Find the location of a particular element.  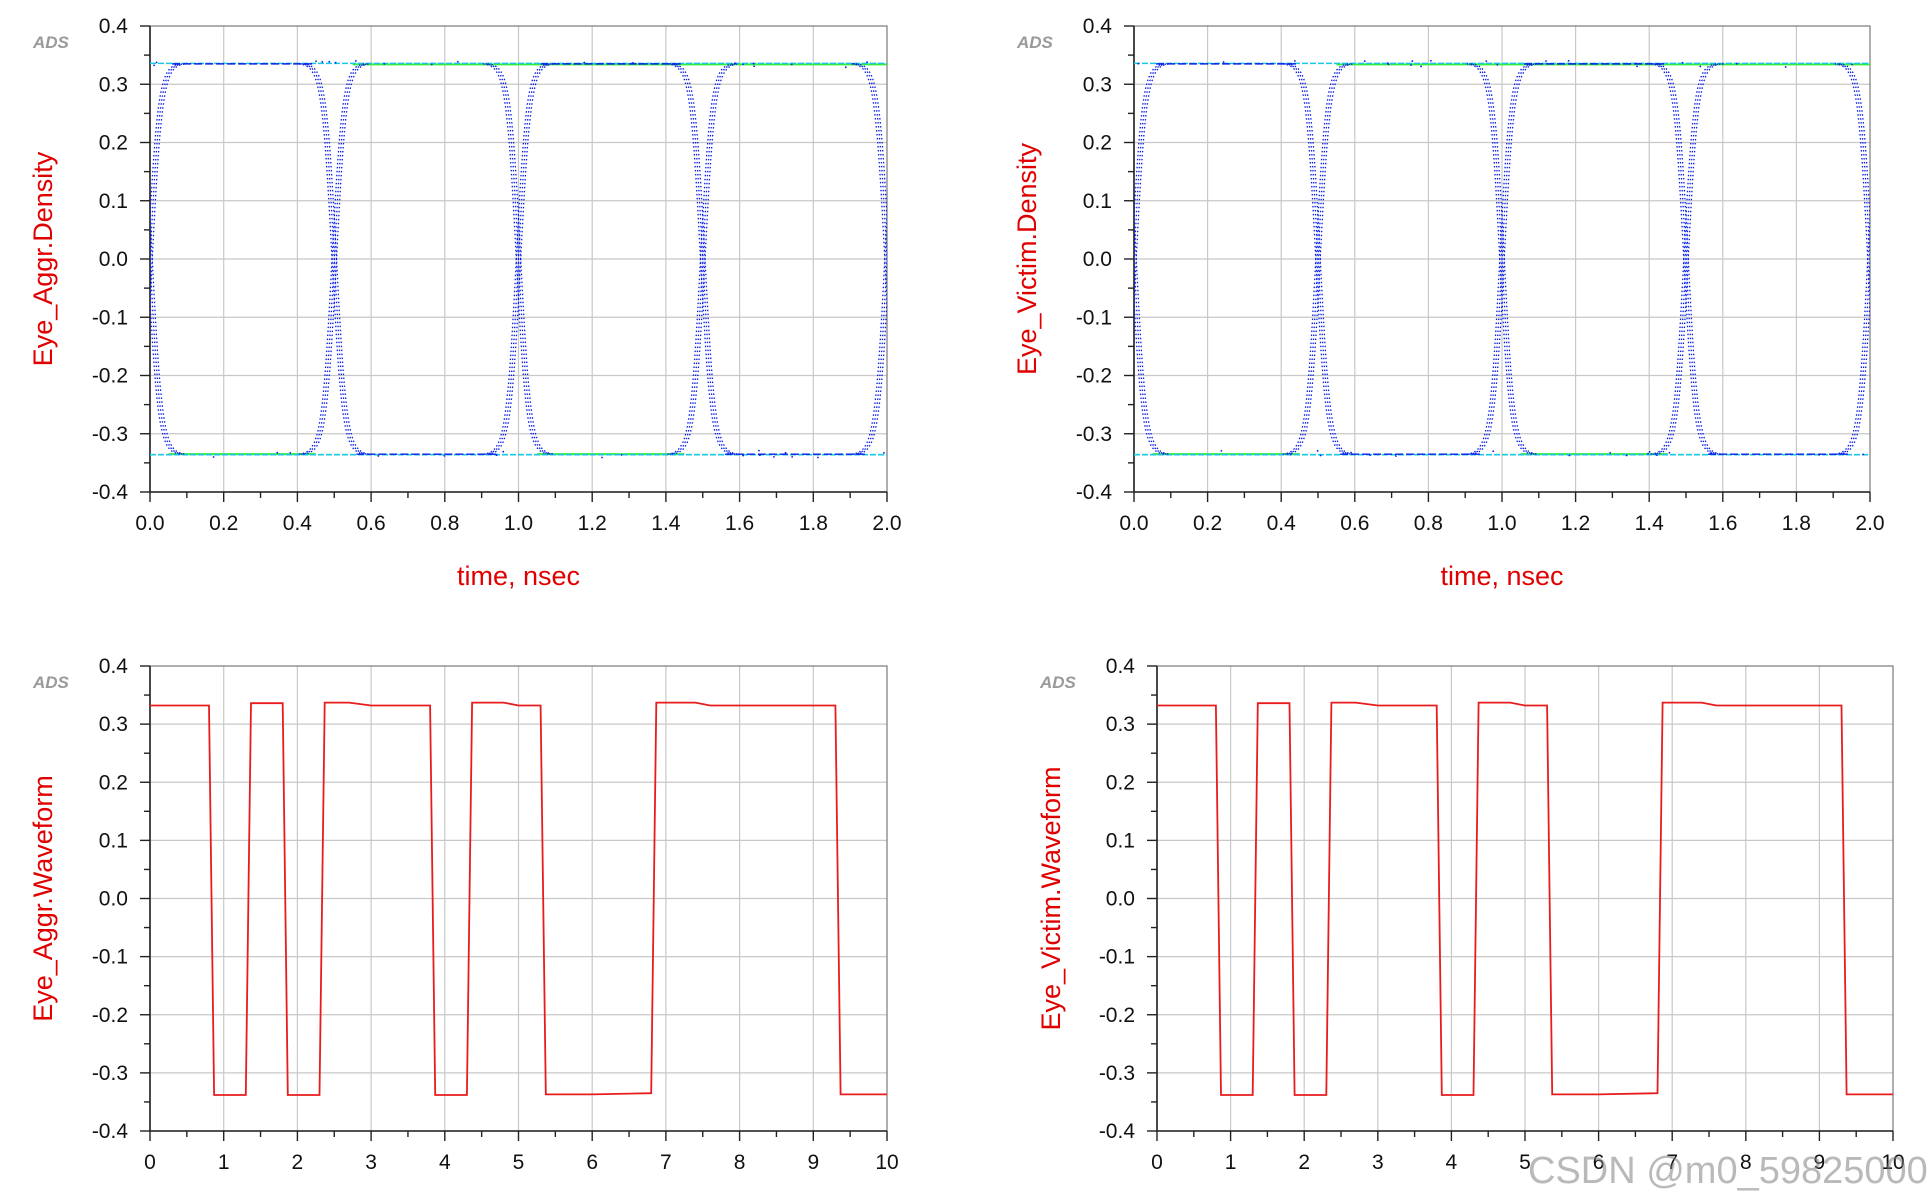

watermark-text: CSDN @m0_59825000 is located at coordinates (1728, 1171).